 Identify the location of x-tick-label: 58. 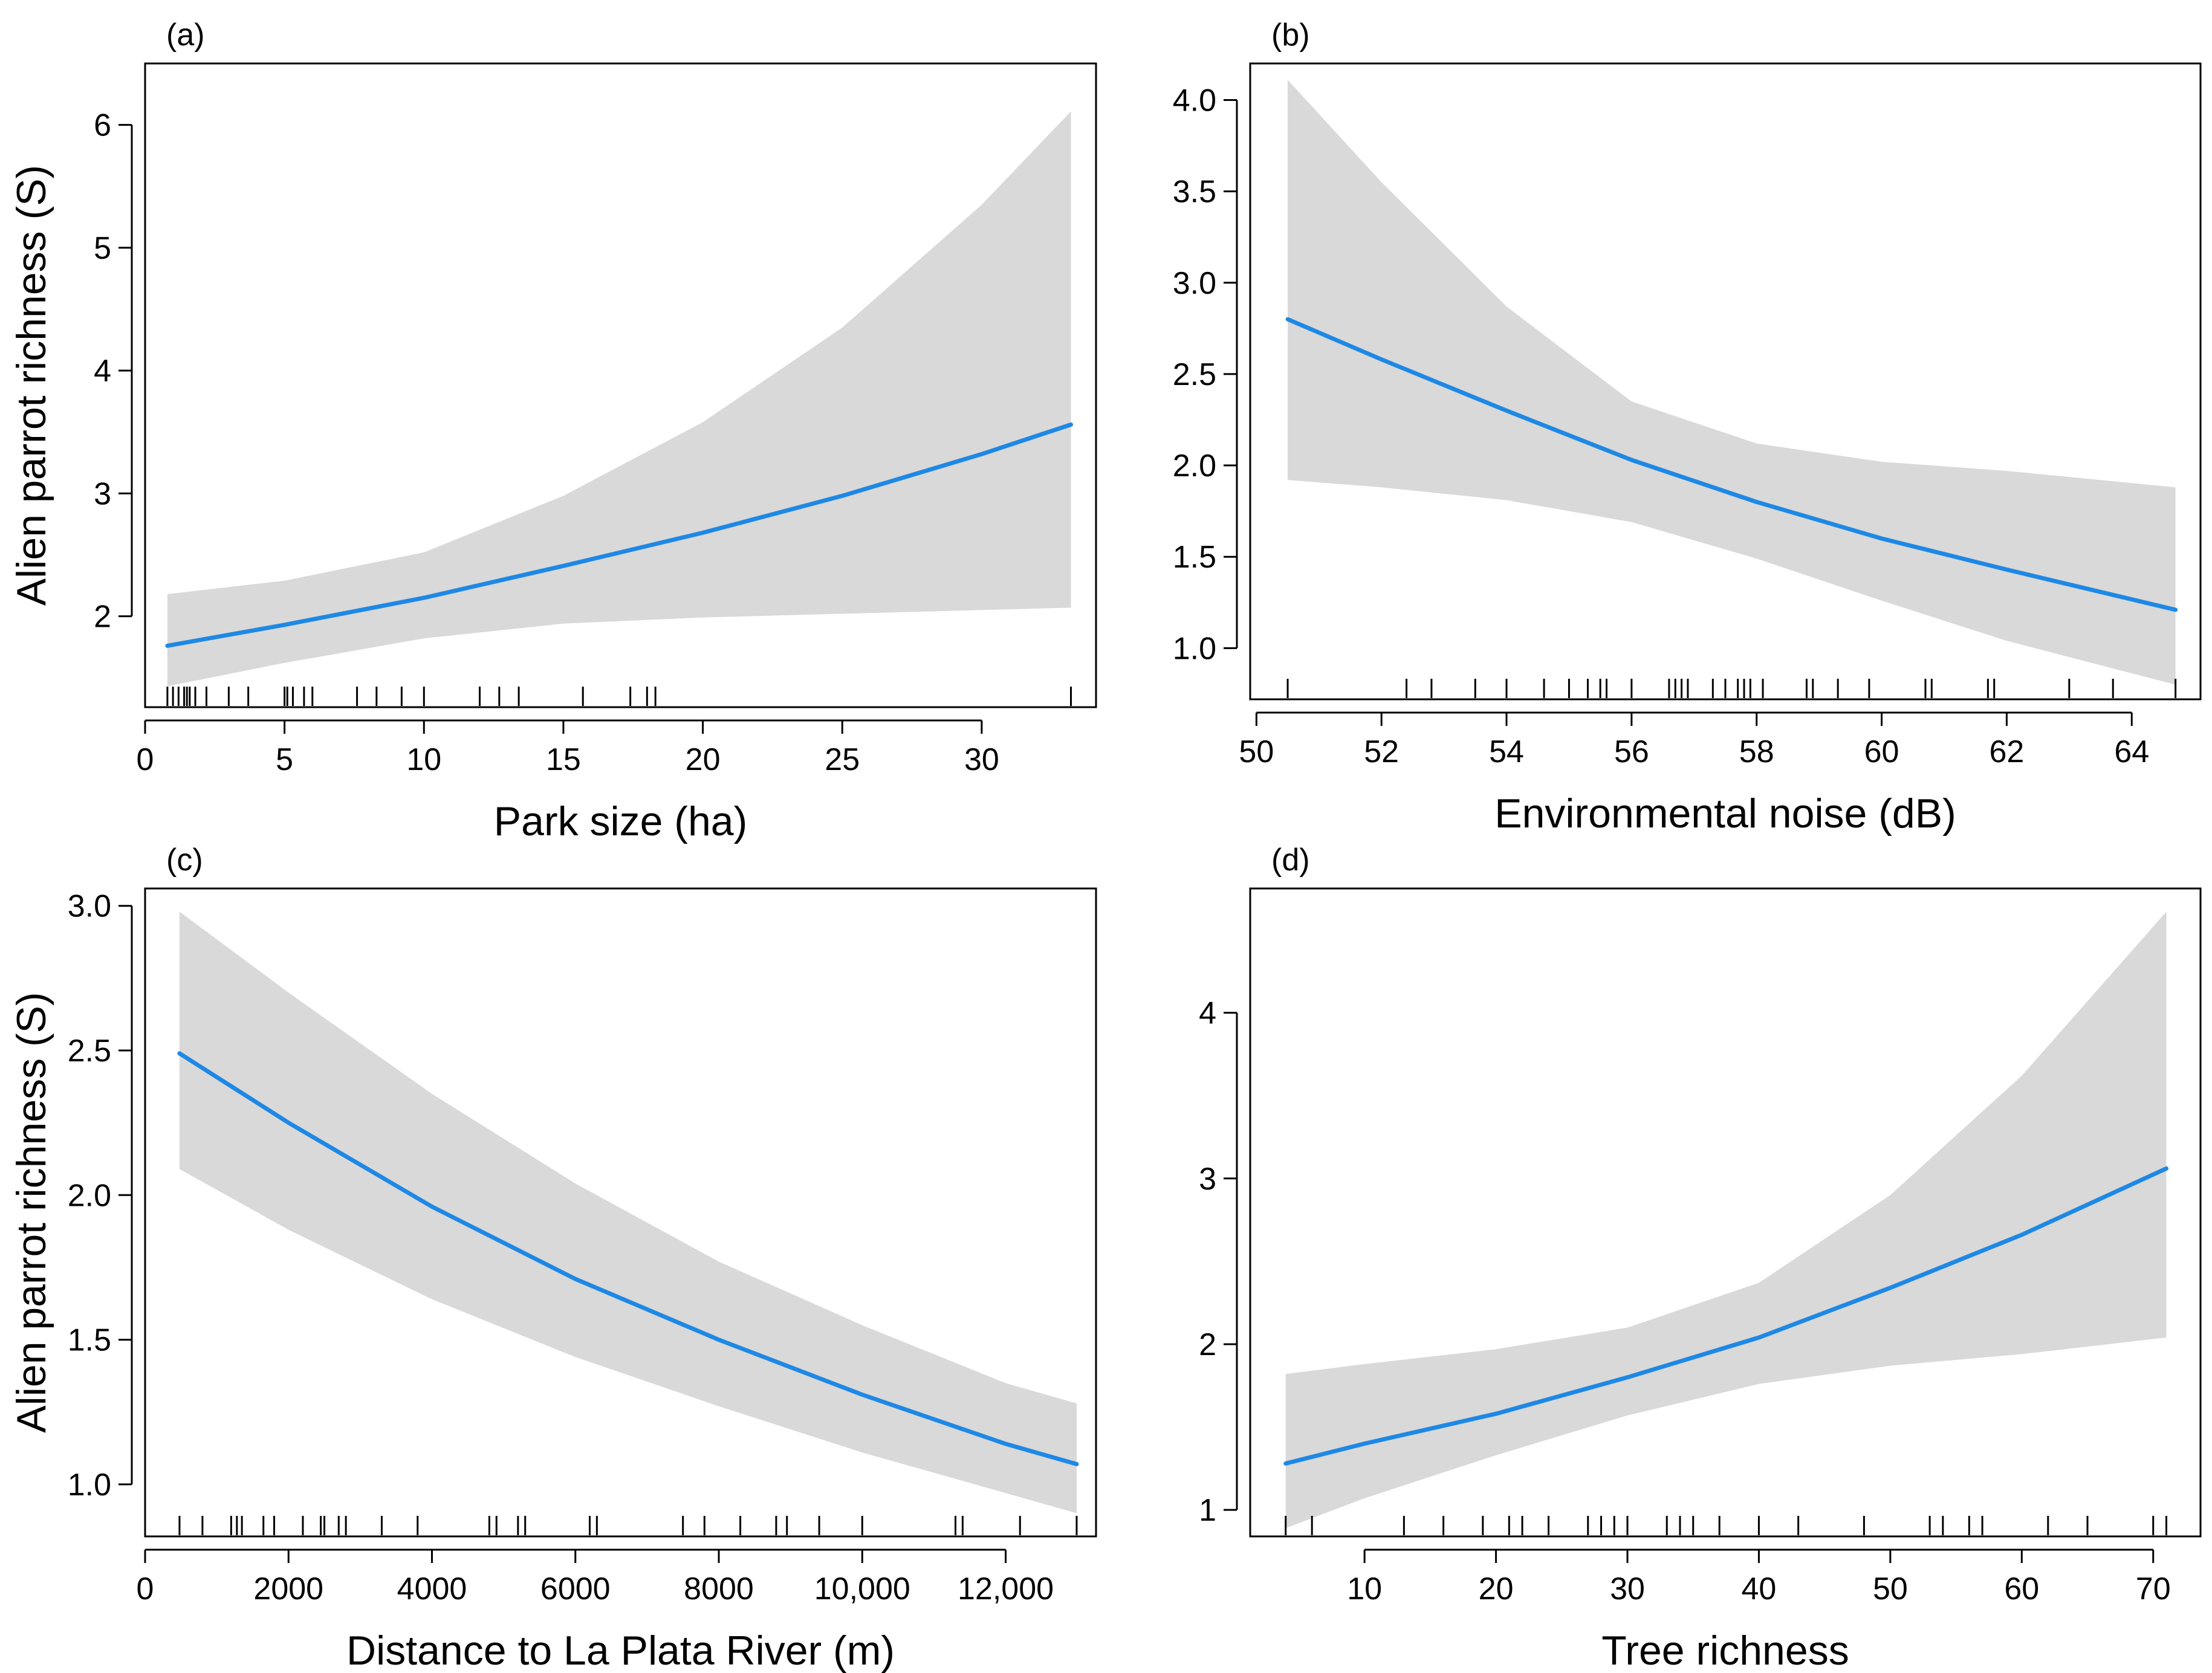
(1757, 751).